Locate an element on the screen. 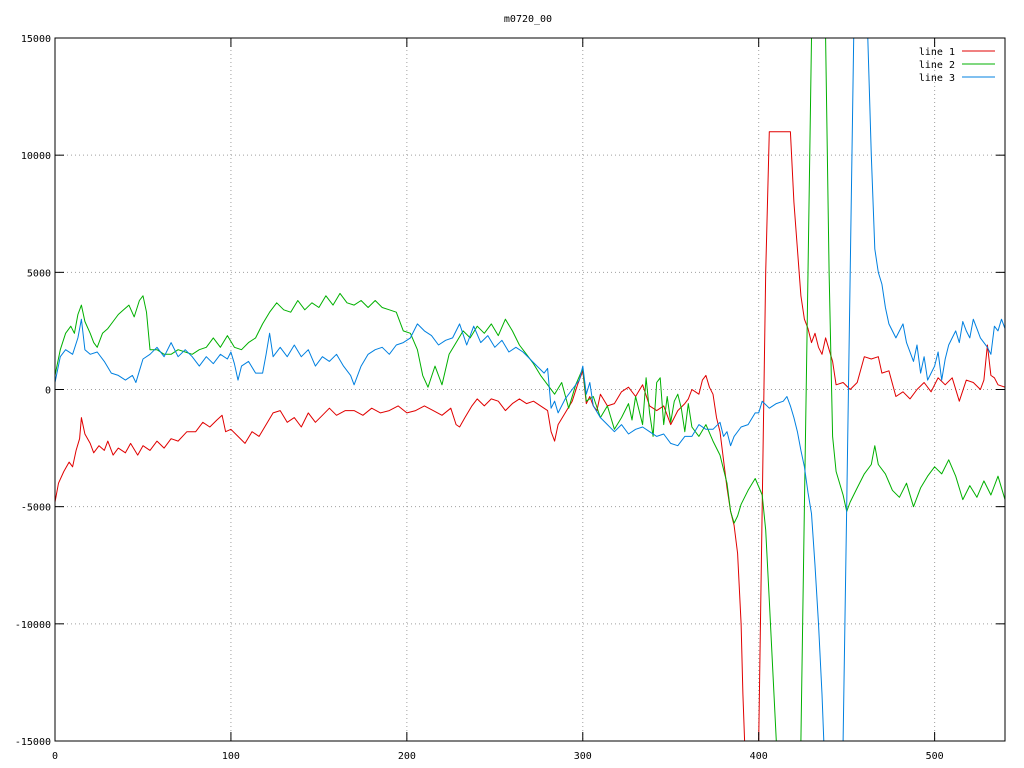  legend-label: line 2 is located at coordinates (937, 65).